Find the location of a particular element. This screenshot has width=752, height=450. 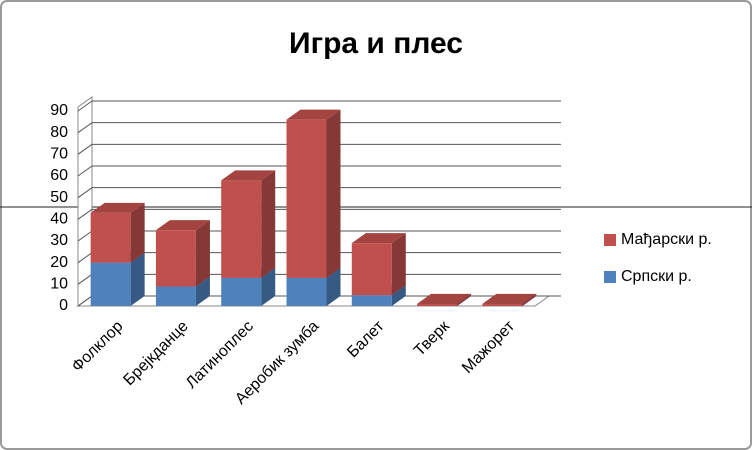

y-tick-label: 60 is located at coordinates (59, 175).